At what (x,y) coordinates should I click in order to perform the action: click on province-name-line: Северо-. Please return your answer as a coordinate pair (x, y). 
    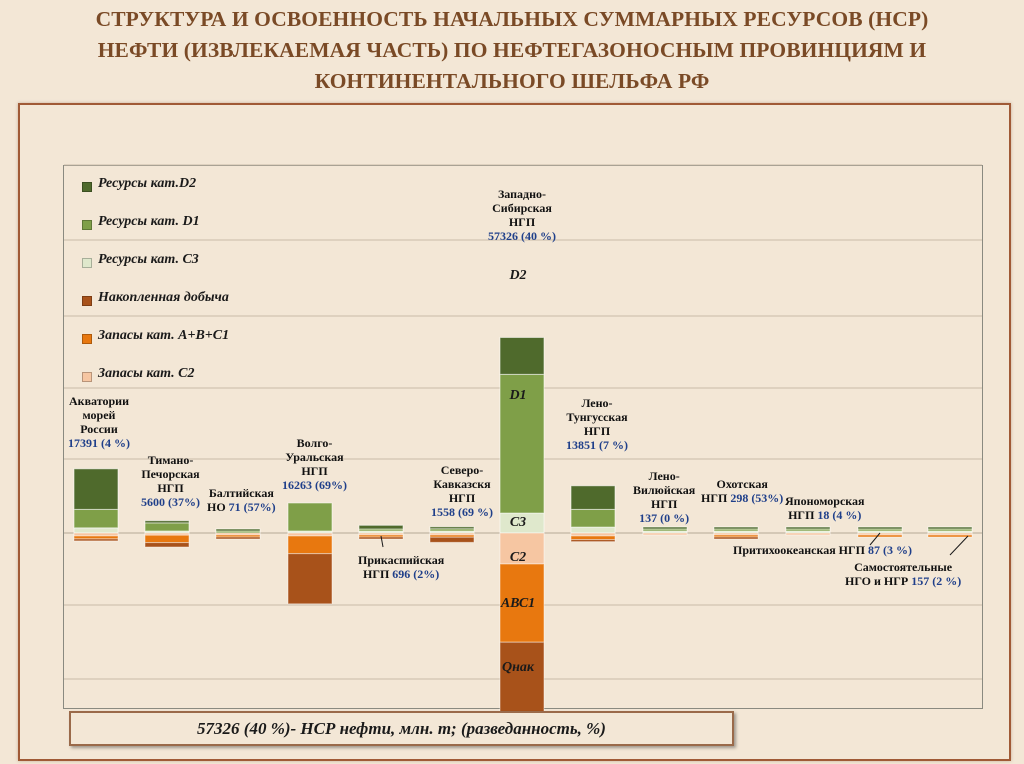
    Looking at the image, I should click on (462, 470).